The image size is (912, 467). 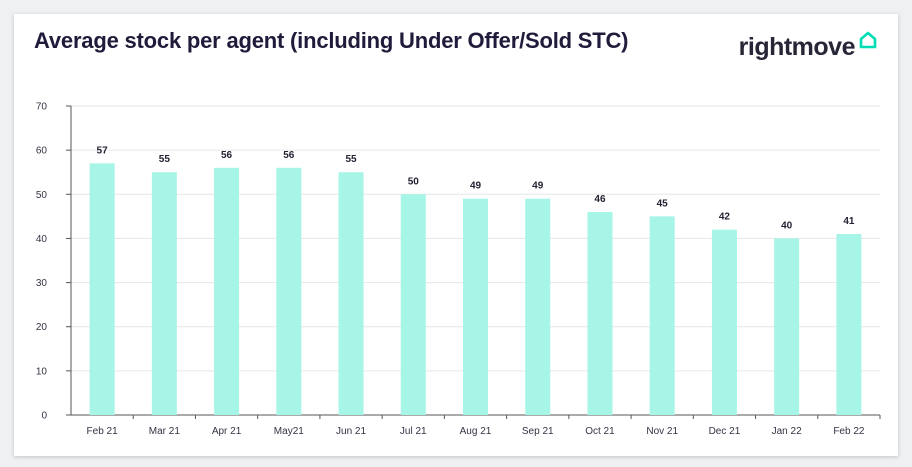 What do you see at coordinates (662, 431) in the screenshot?
I see `x-tick-label: Nov 21` at bounding box center [662, 431].